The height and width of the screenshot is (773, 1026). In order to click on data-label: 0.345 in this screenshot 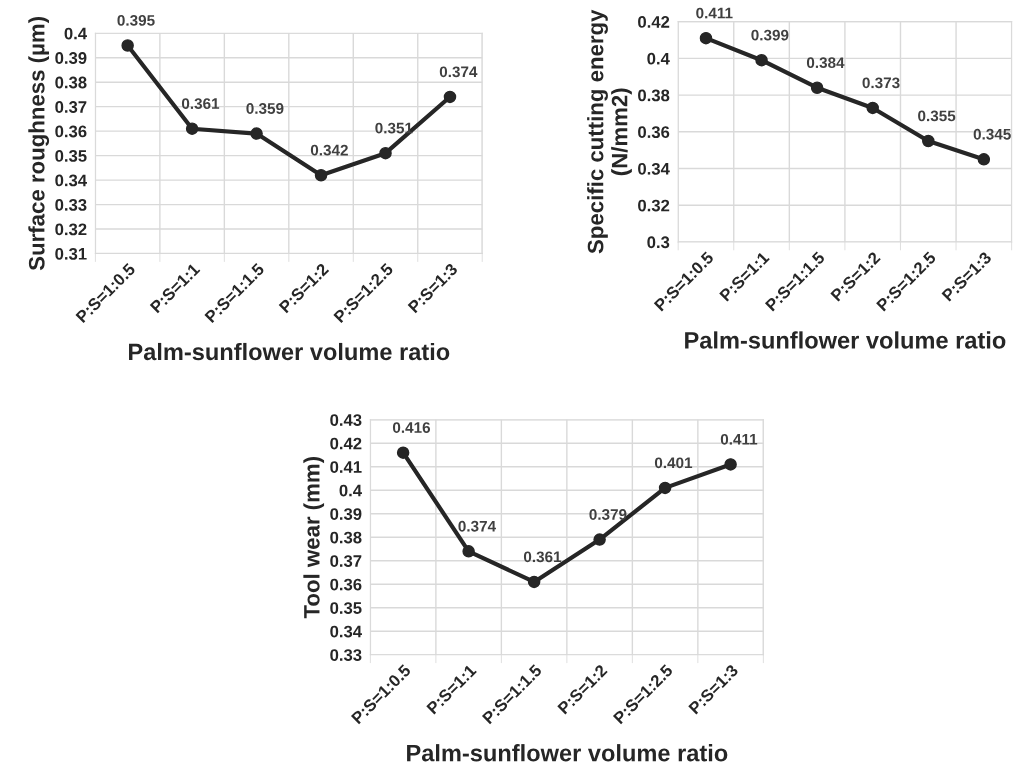, I will do `click(992, 134)`.